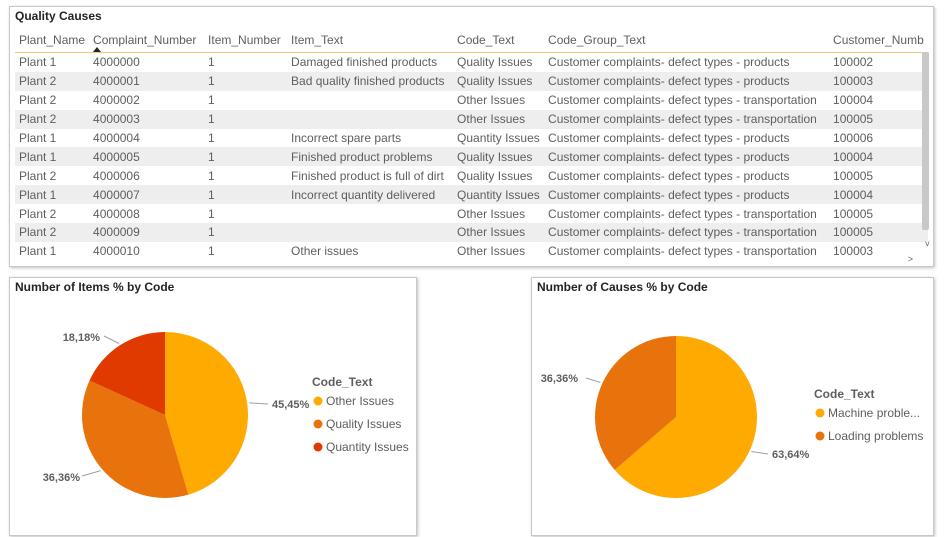  What do you see at coordinates (82, 338) in the screenshot?
I see `pie1-data-label: 18,18%` at bounding box center [82, 338].